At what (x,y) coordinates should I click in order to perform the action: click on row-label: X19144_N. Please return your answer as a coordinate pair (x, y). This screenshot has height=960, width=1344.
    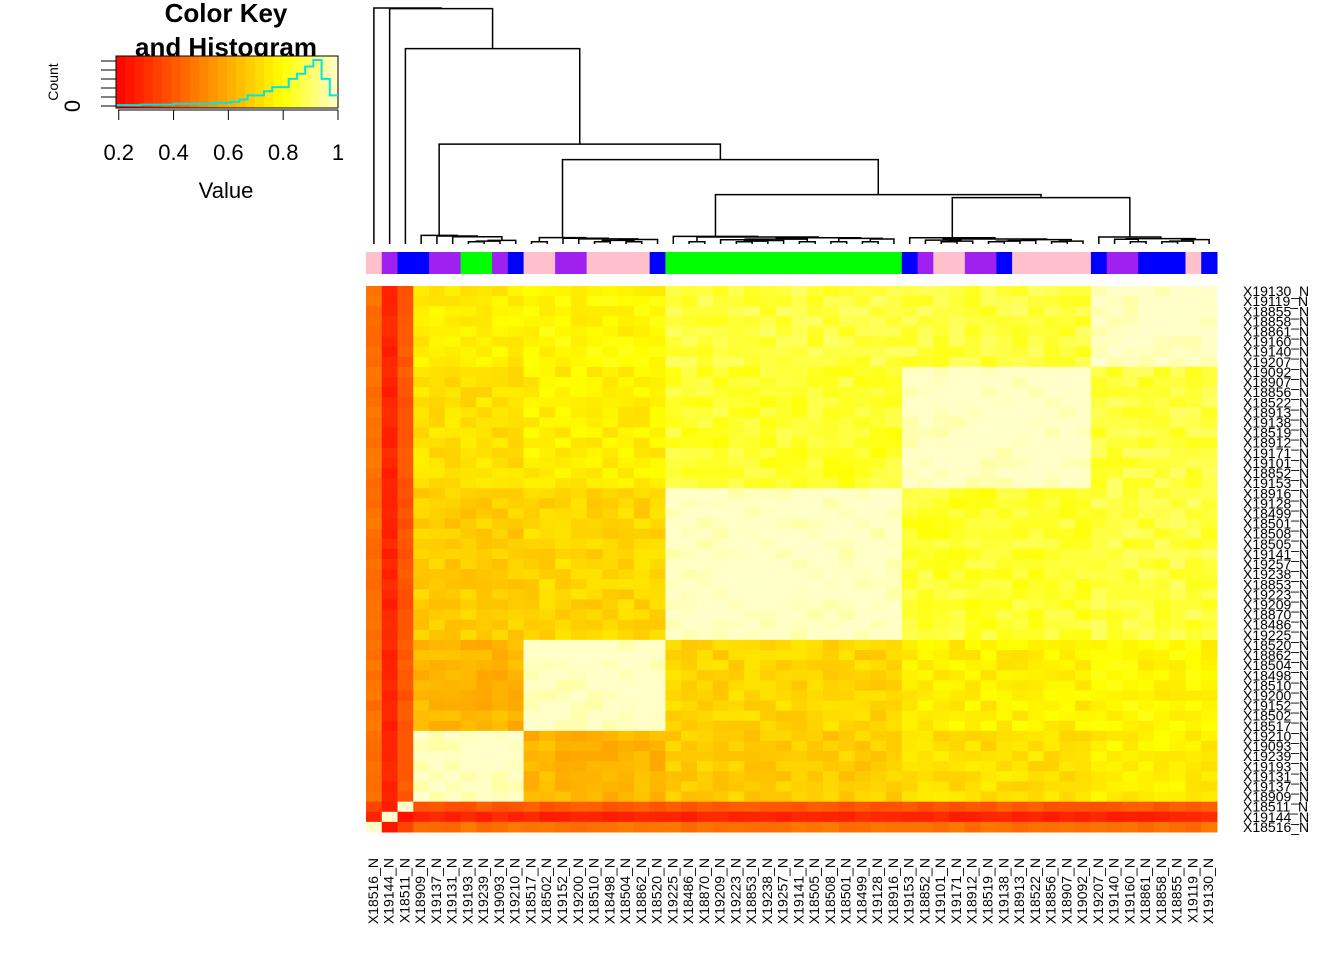
    Looking at the image, I should click on (1276, 817).